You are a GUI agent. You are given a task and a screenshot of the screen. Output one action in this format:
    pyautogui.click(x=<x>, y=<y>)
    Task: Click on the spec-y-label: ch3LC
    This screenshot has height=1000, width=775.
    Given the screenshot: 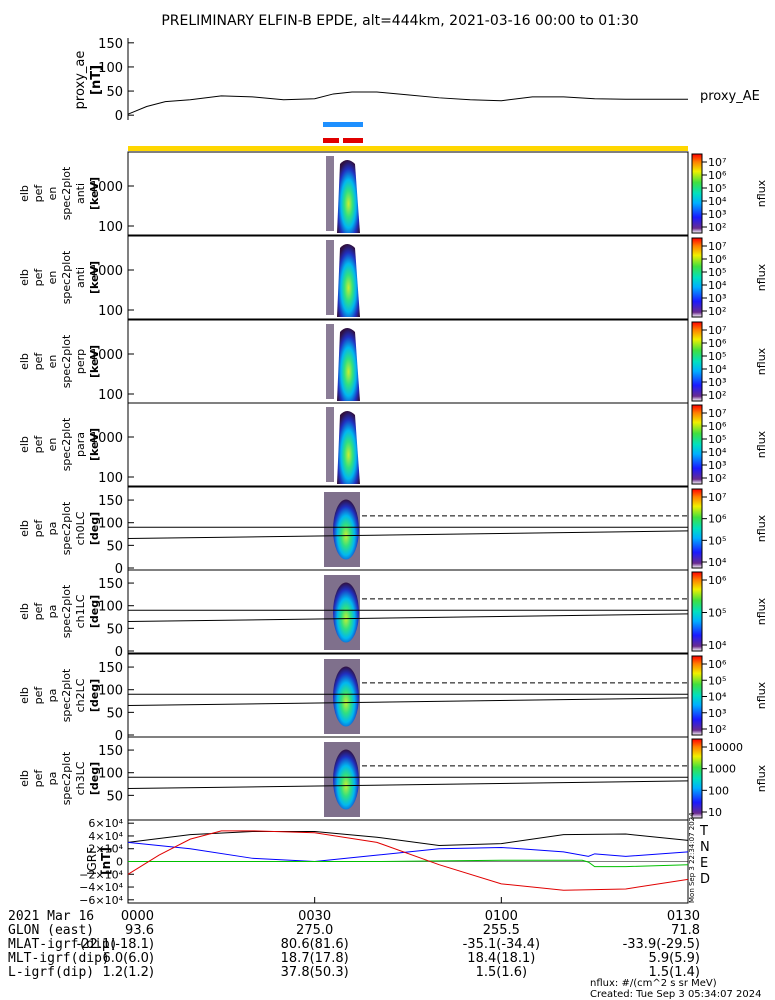 What is the action you would take?
    pyautogui.click(x=80, y=778)
    